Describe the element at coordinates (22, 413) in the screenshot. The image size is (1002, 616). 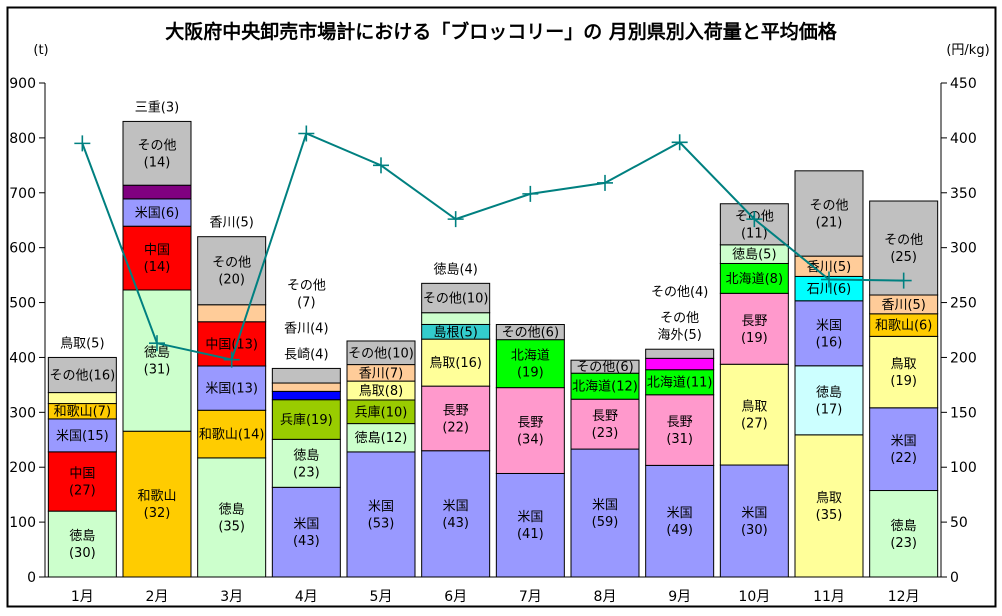
I see `left-axis-tick-label: 300` at that location.